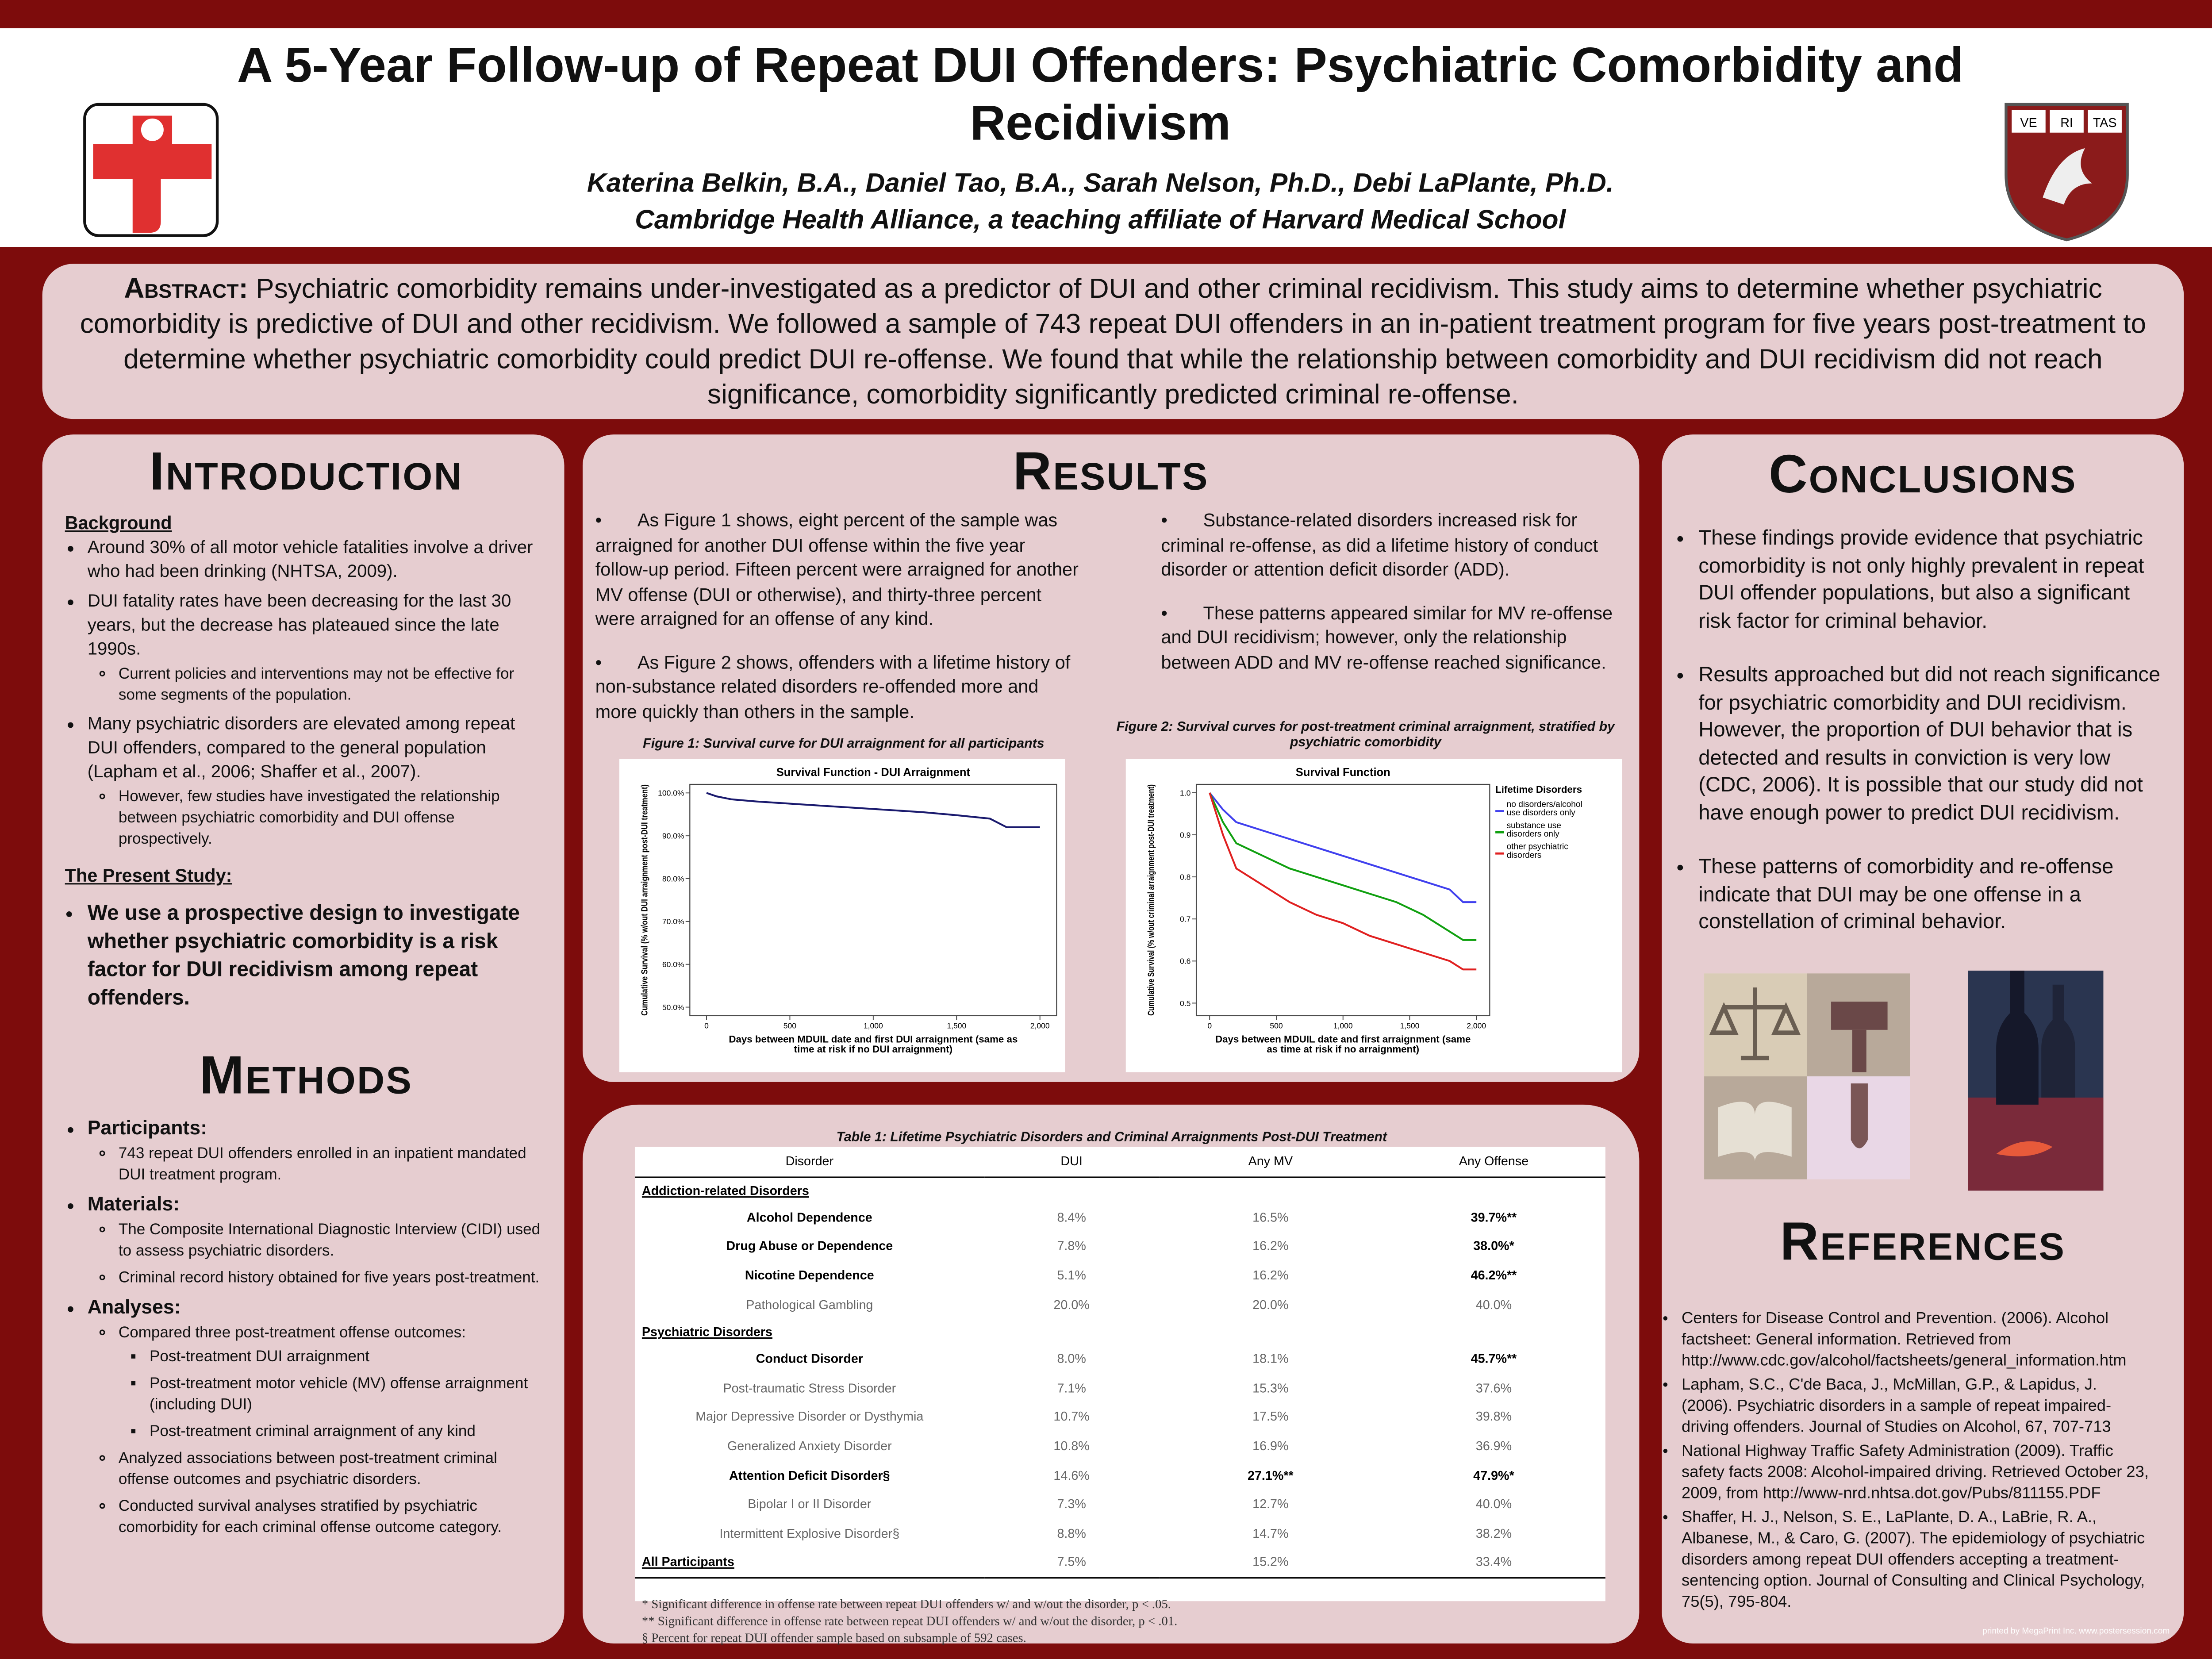  Describe the element at coordinates (134, 1306) in the screenshot. I see `bullet-text: Analyses:` at that location.